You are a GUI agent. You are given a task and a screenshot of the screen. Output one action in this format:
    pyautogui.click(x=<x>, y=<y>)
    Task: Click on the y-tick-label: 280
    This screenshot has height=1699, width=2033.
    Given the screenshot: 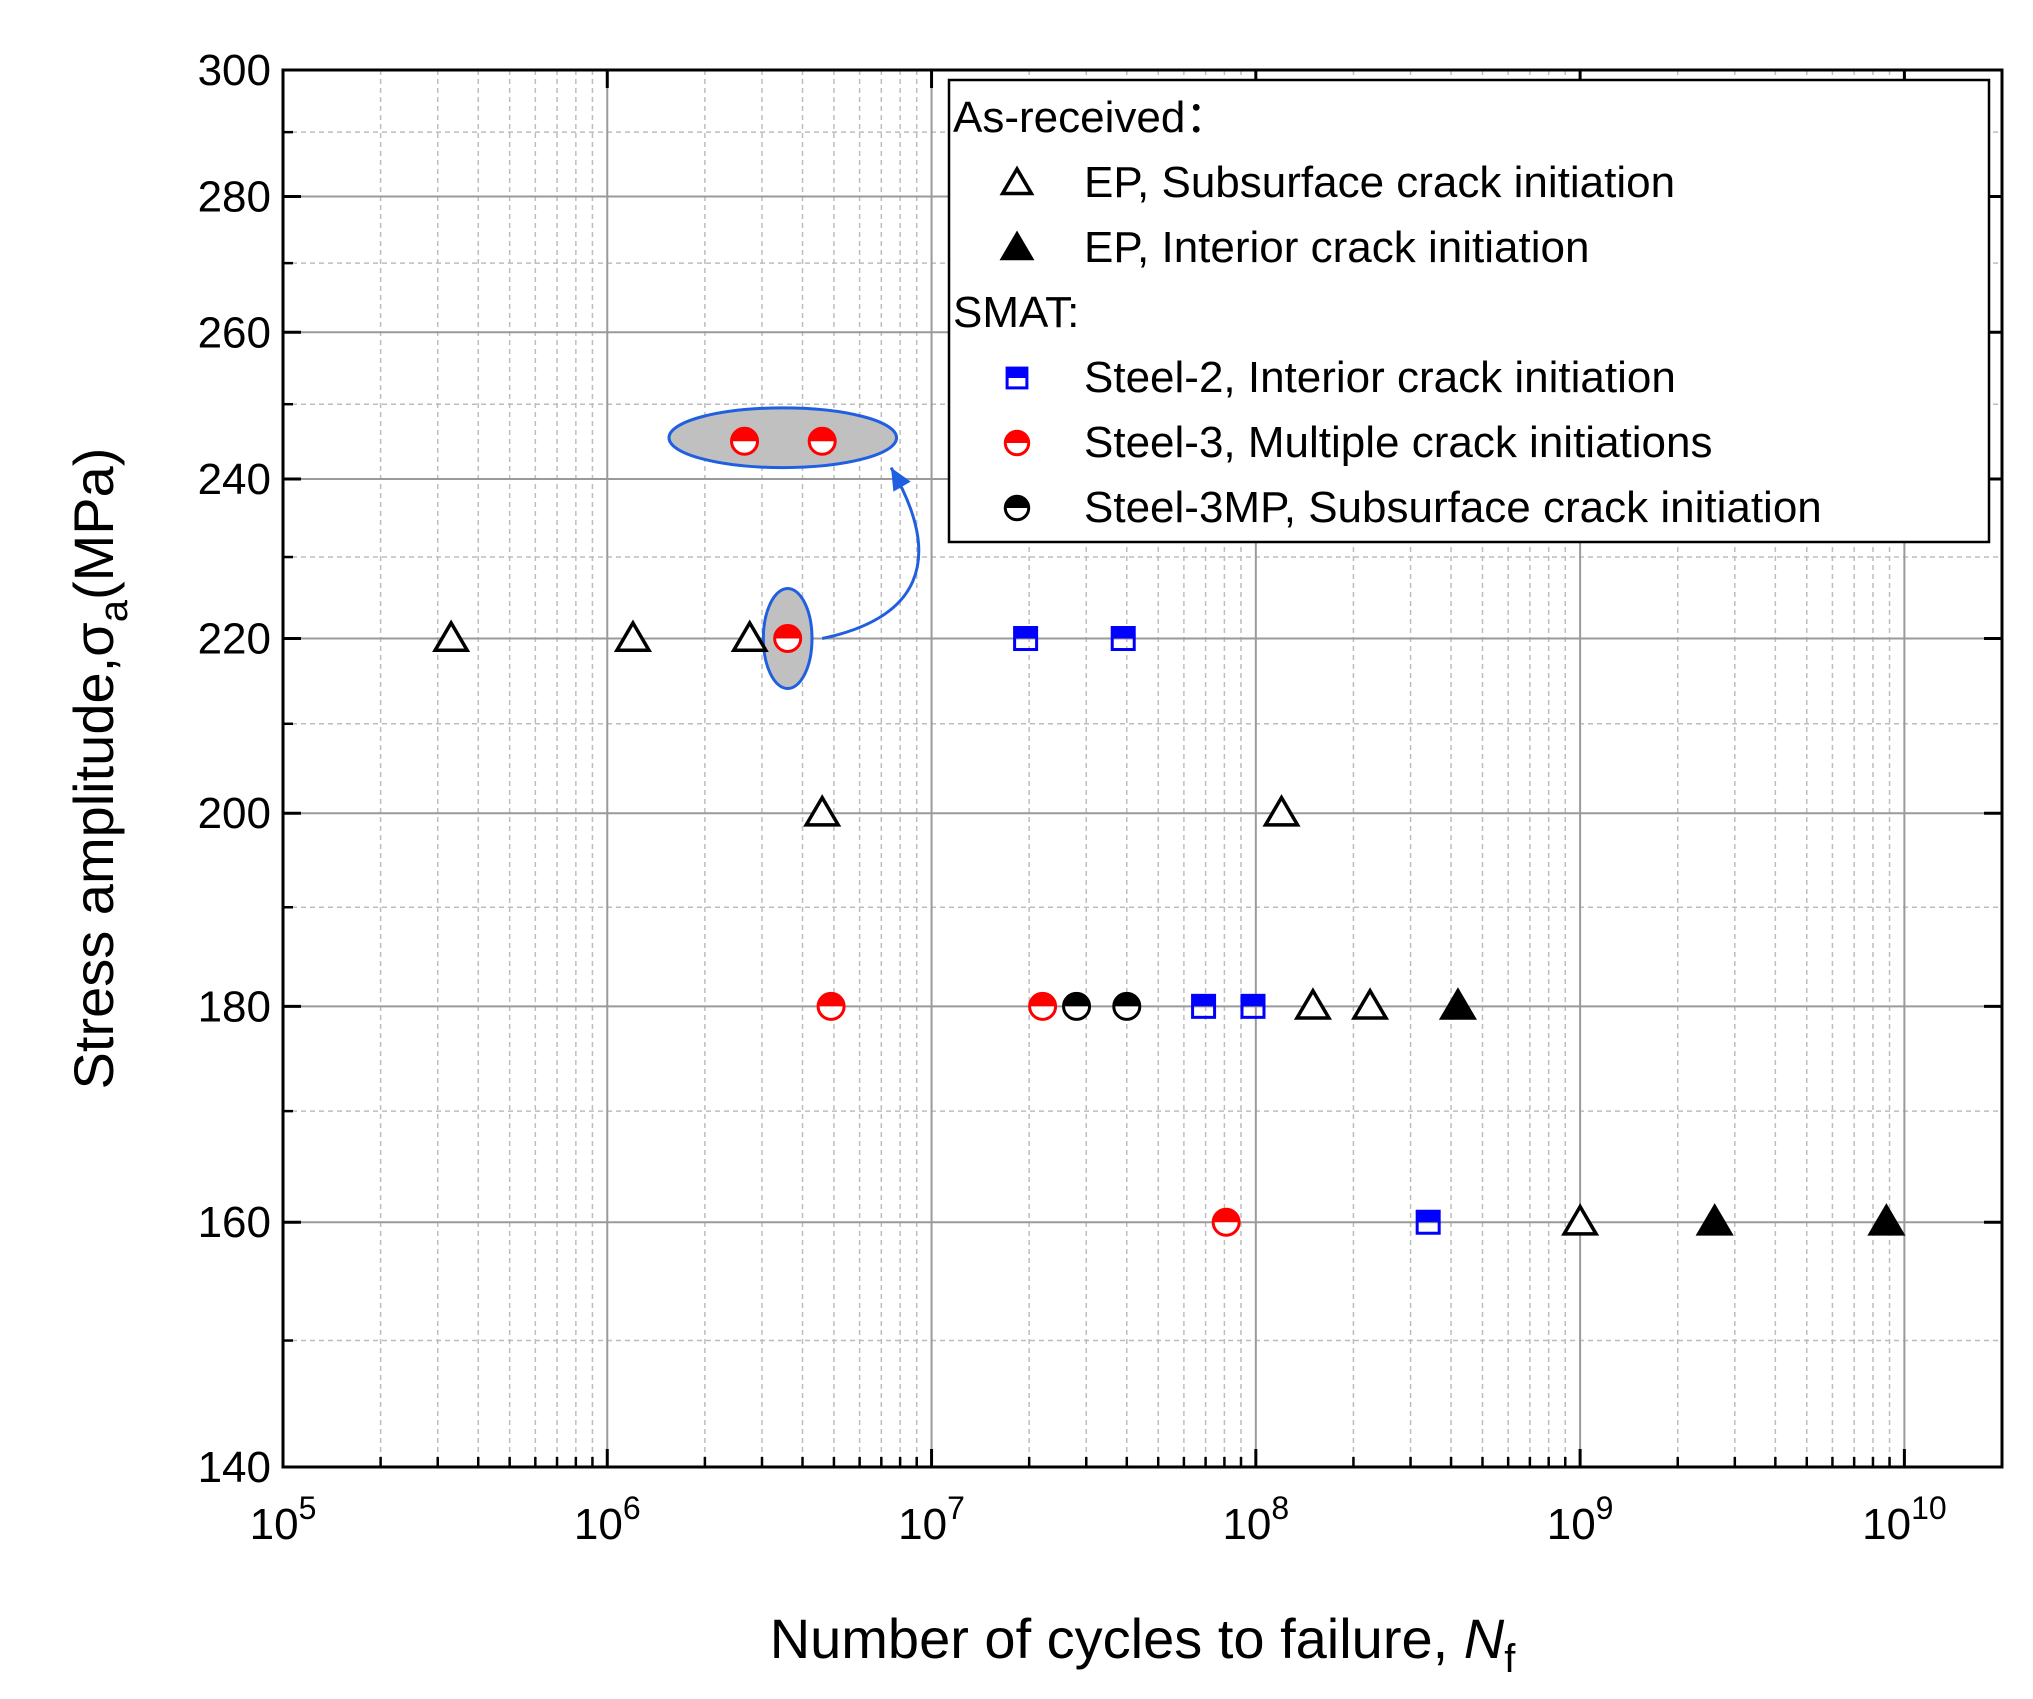 What is the action you would take?
    pyautogui.click(x=234, y=196)
    